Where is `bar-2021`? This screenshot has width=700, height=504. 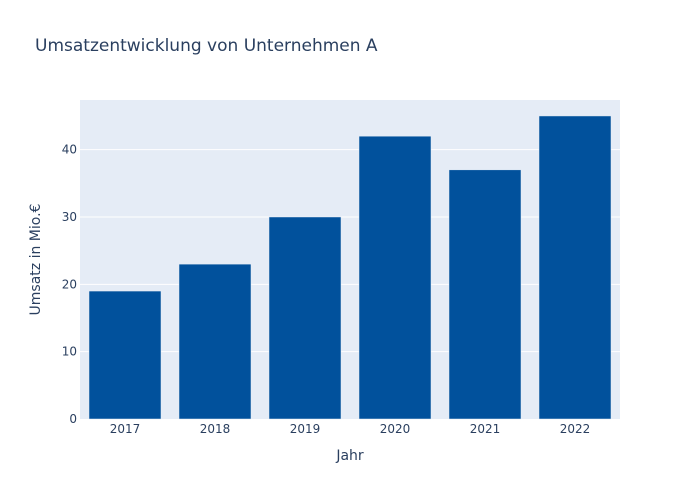
bar-2021 is located at coordinates (485, 294).